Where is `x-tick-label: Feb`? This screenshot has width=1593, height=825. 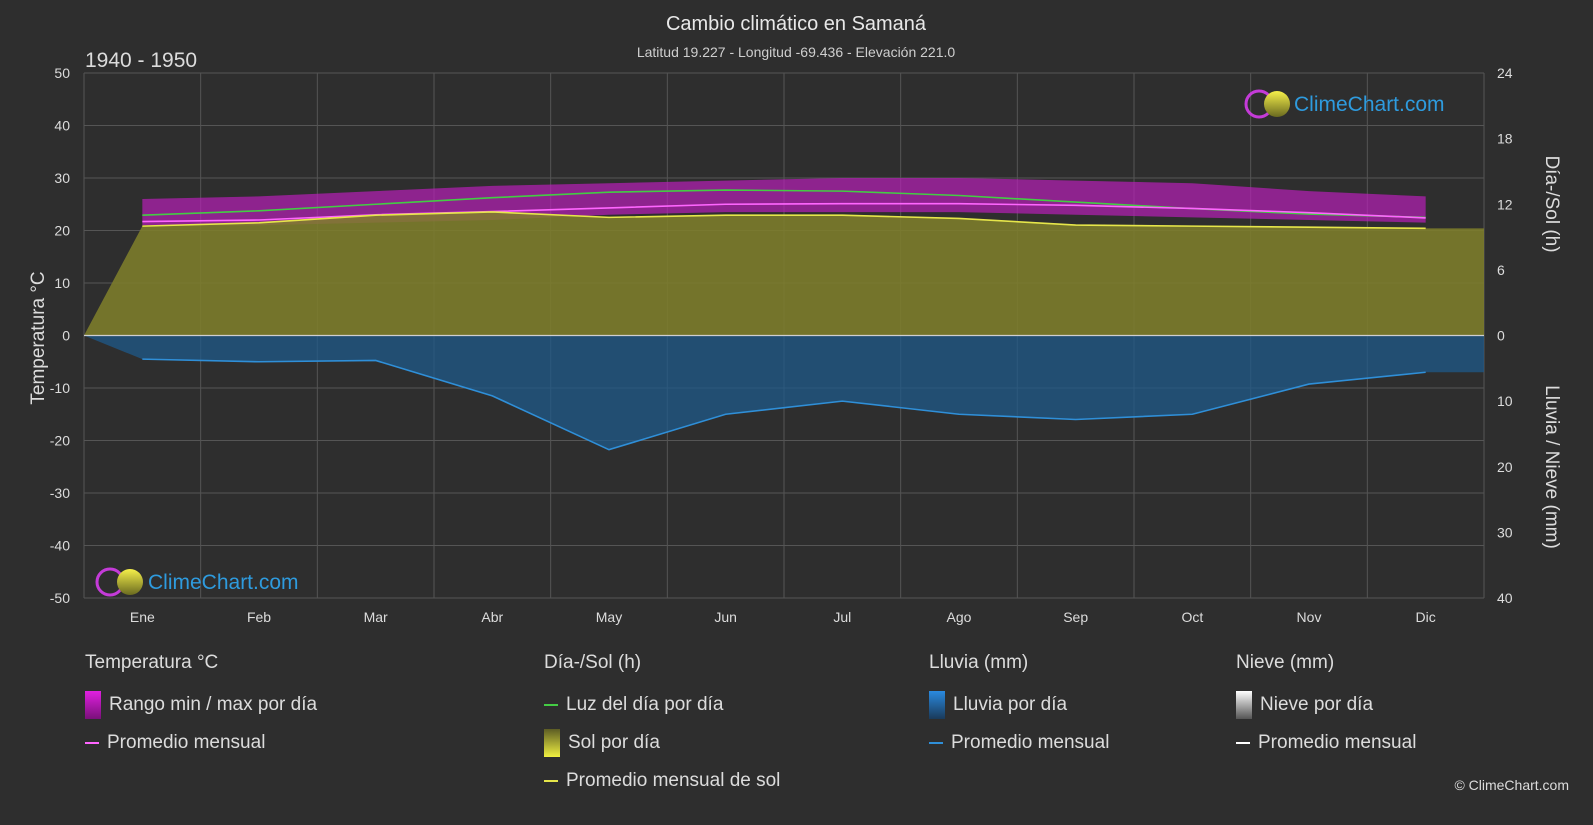
x-tick-label: Feb is located at coordinates (259, 617).